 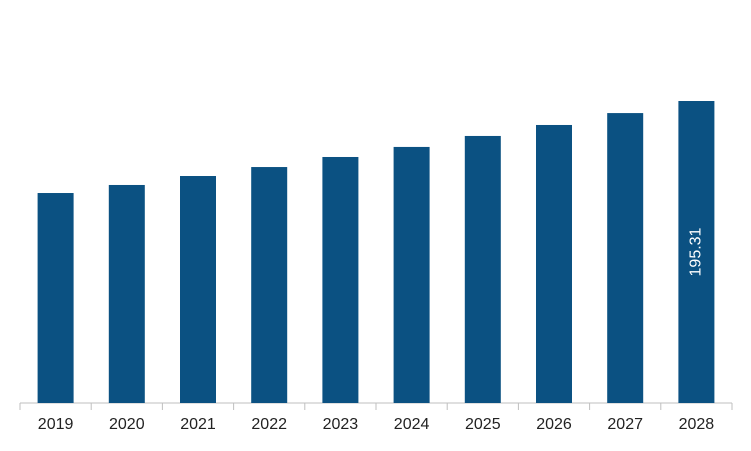 What do you see at coordinates (554, 424) in the screenshot?
I see `x-tick-label: 2026` at bounding box center [554, 424].